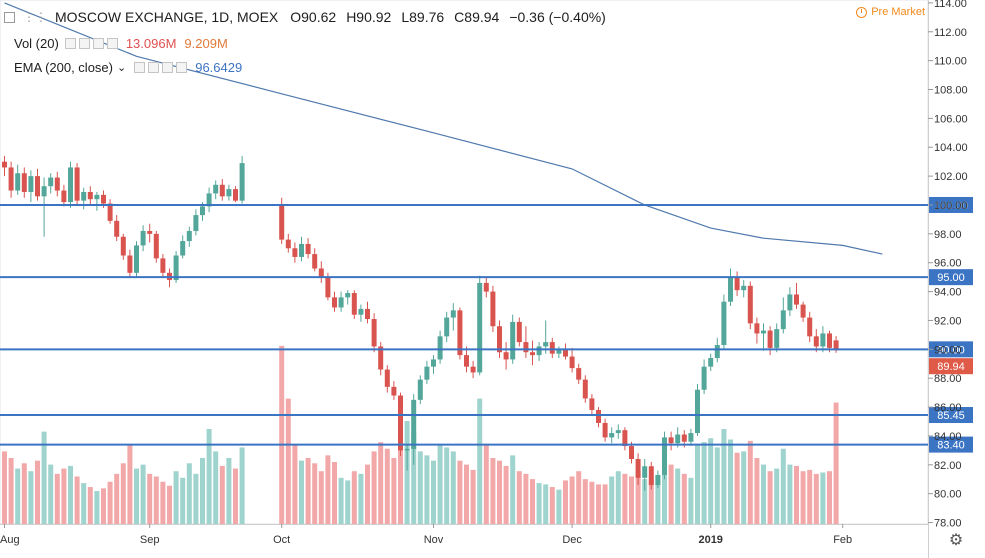 The height and width of the screenshot is (558, 985). Describe the element at coordinates (950, 62) in the screenshot. I see `price-tick-label: 110.00` at that location.